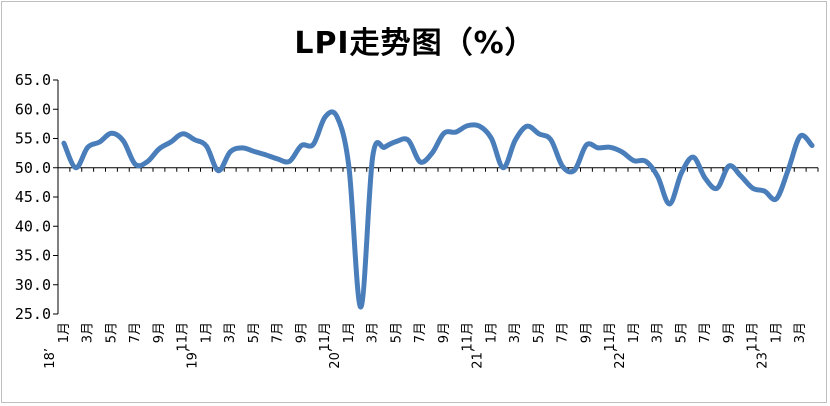 The width and height of the screenshot is (830, 406). I want to click on y-tick-label: 25.0, so click(33, 314).